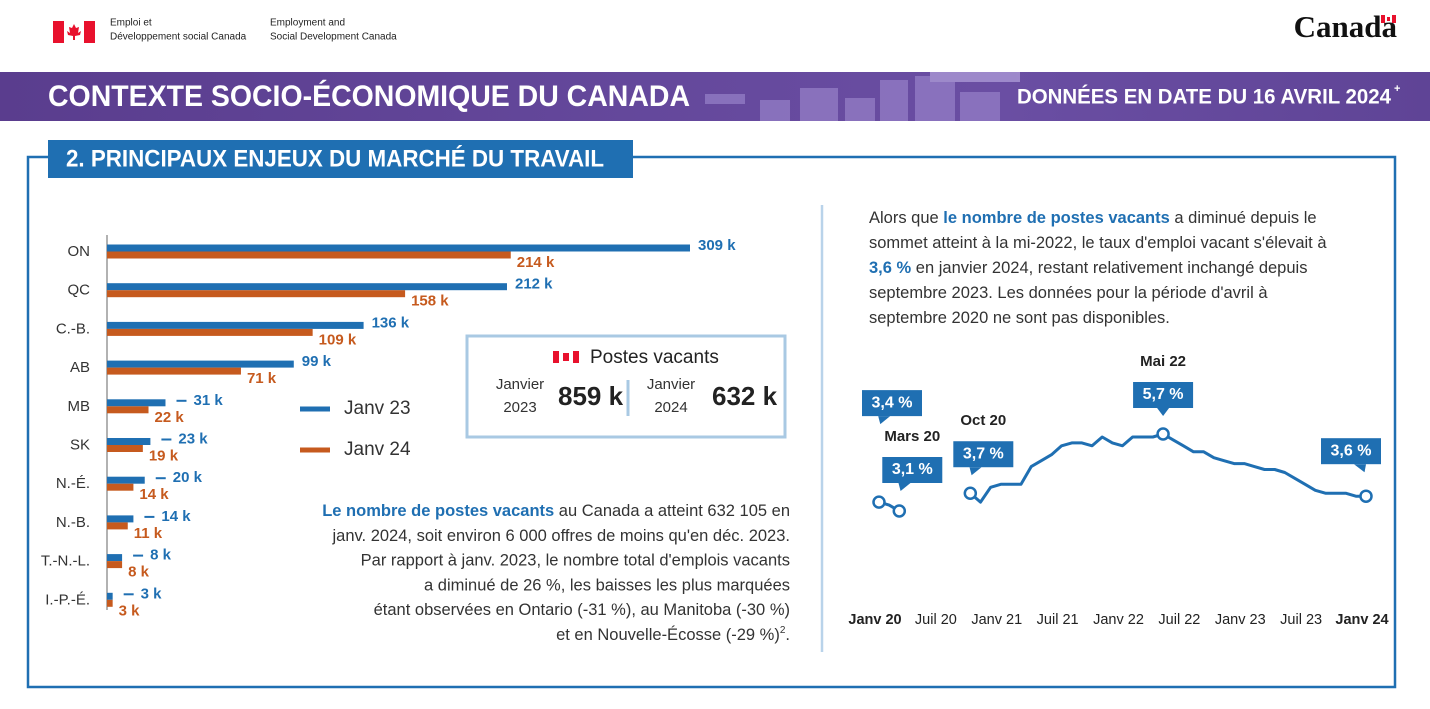 This screenshot has height=709, width=1430. I want to click on callout-label: 5,7 %, so click(1163, 394).